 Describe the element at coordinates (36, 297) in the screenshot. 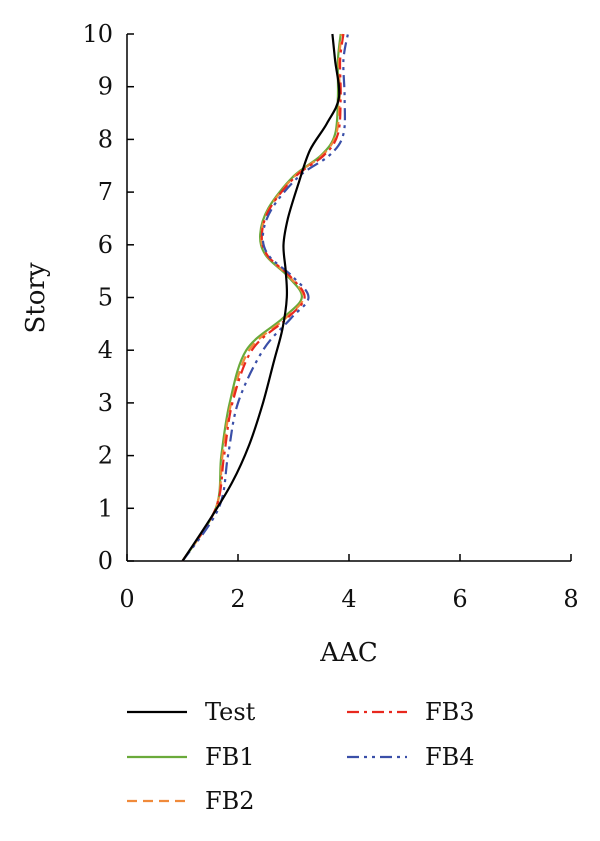

I see `y-axis-title: Story` at that location.